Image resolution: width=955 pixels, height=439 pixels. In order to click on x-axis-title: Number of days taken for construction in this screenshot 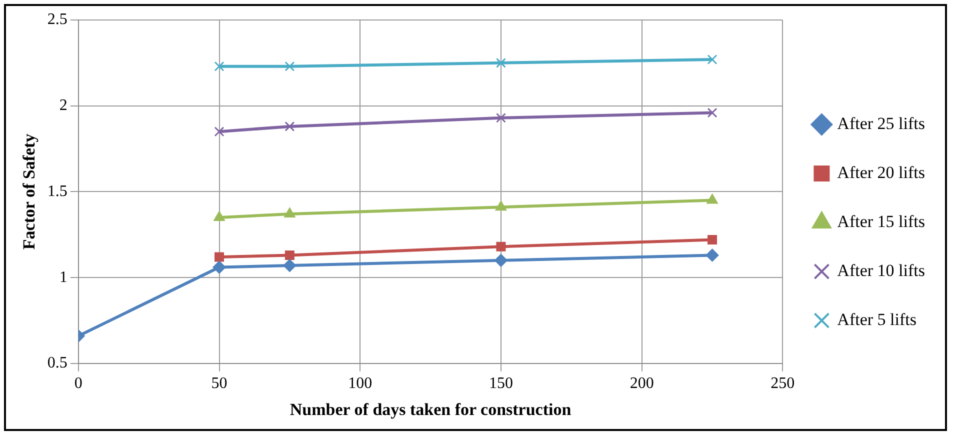, I will do `click(431, 410)`.